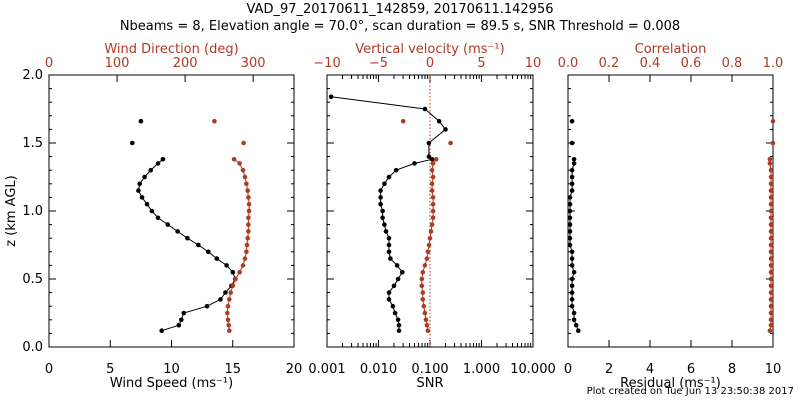  What do you see at coordinates (400, 9) in the screenshot?
I see `chart-title: VAD_97_20170611_142859, 20170611.142956` at bounding box center [400, 9].